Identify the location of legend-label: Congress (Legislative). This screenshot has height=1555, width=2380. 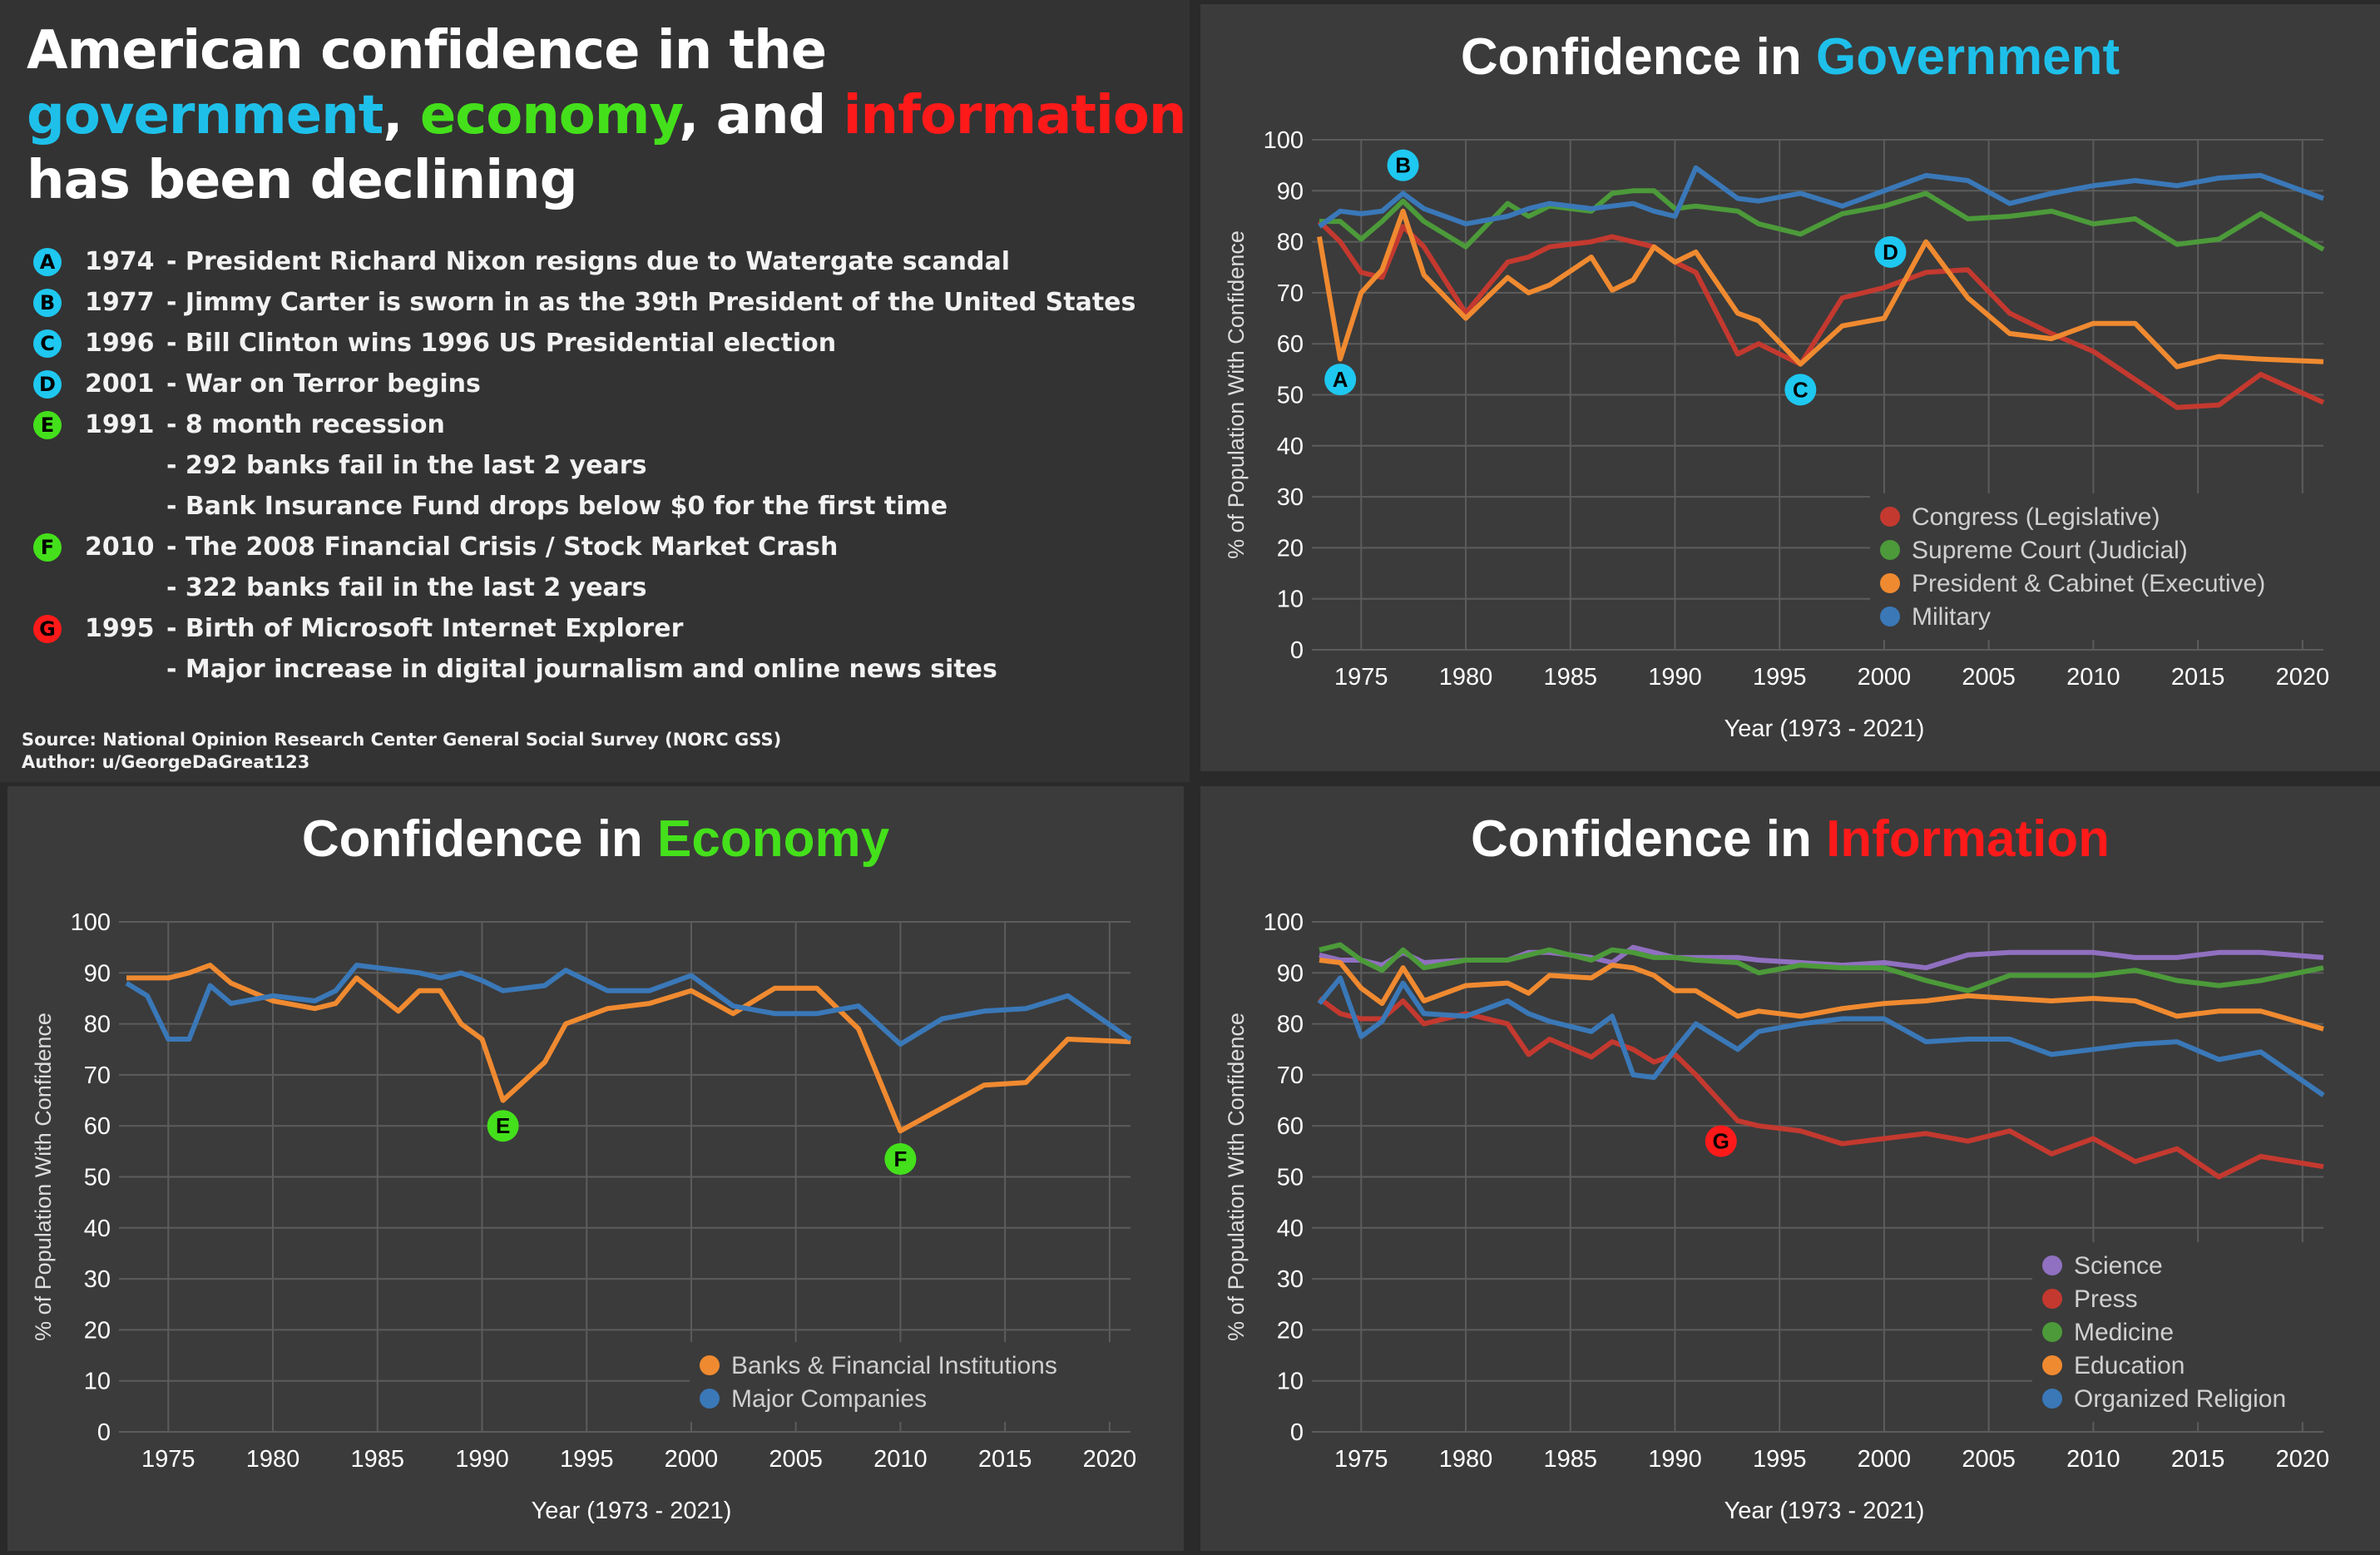
(2036, 517).